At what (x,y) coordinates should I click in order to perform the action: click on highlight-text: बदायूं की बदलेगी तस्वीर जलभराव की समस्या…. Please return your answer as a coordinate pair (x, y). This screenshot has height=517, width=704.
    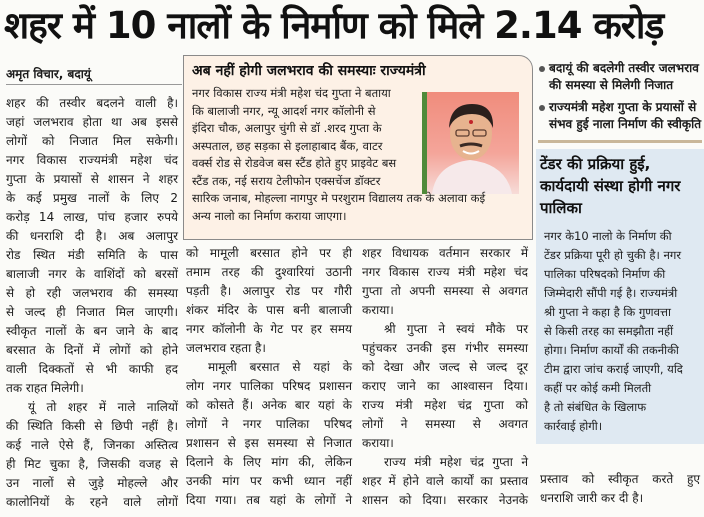
    Looking at the image, I should click on (624, 76).